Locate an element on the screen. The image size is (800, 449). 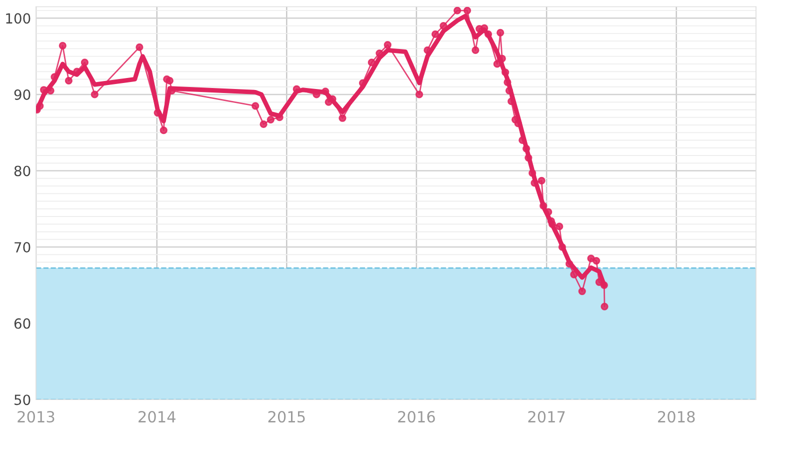
y-tick-label: 100 is located at coordinates (18, 18).